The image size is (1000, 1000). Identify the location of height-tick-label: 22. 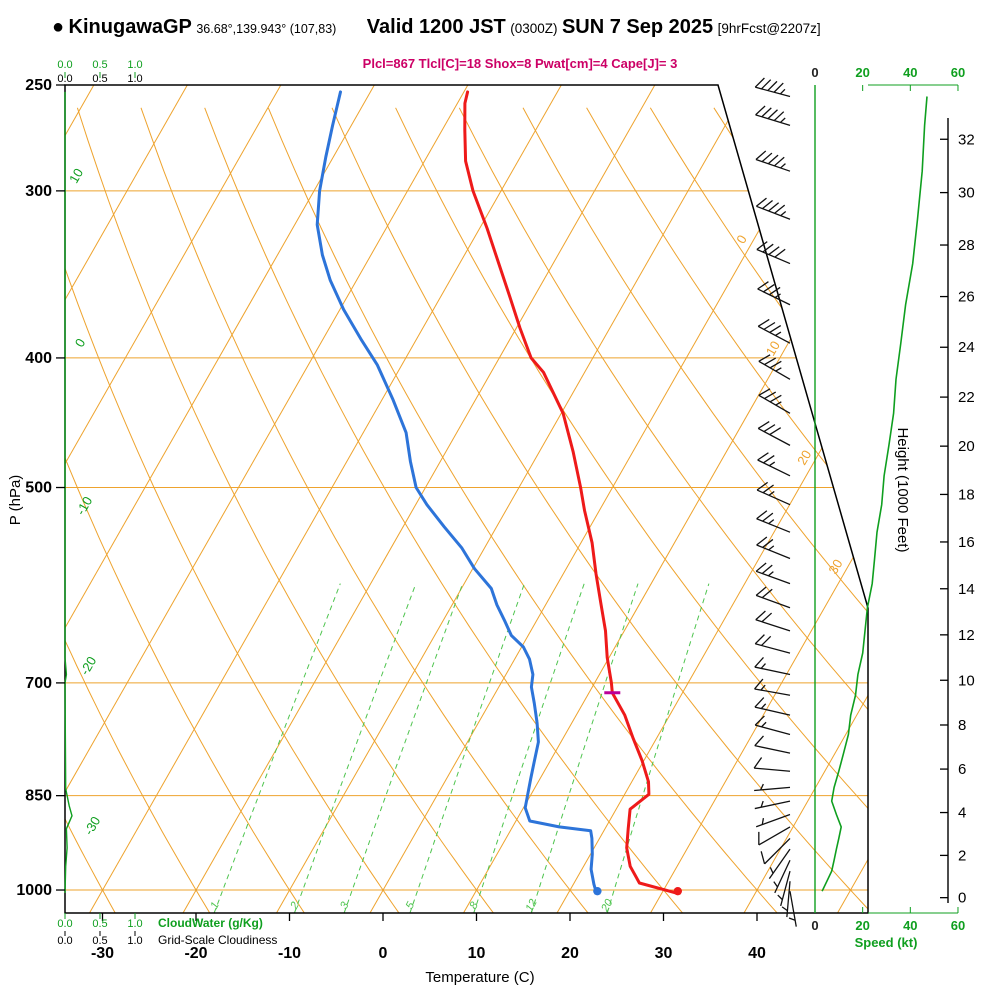
(966, 397).